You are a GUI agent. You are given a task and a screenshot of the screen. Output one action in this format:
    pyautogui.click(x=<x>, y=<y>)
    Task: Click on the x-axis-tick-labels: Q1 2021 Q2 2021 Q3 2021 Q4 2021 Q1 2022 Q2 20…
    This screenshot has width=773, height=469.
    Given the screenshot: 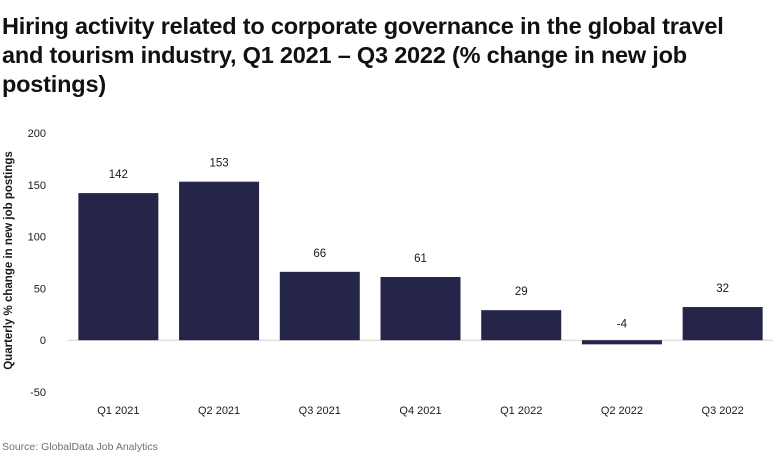 What is the action you would take?
    pyautogui.click(x=420, y=411)
    